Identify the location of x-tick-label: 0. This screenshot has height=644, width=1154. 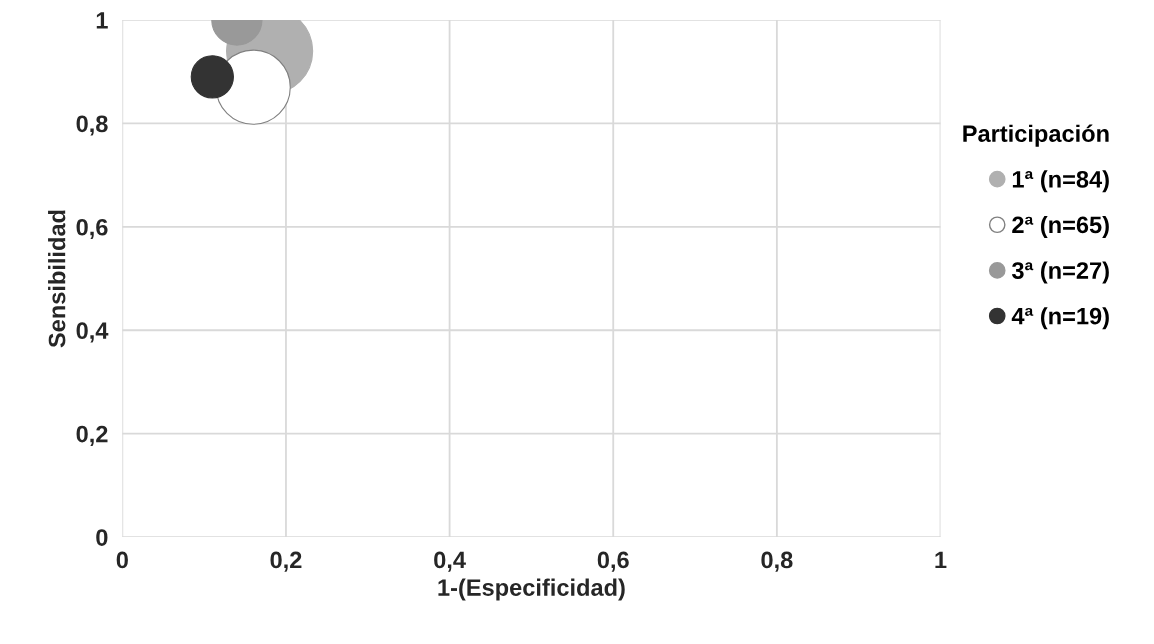
(122, 560).